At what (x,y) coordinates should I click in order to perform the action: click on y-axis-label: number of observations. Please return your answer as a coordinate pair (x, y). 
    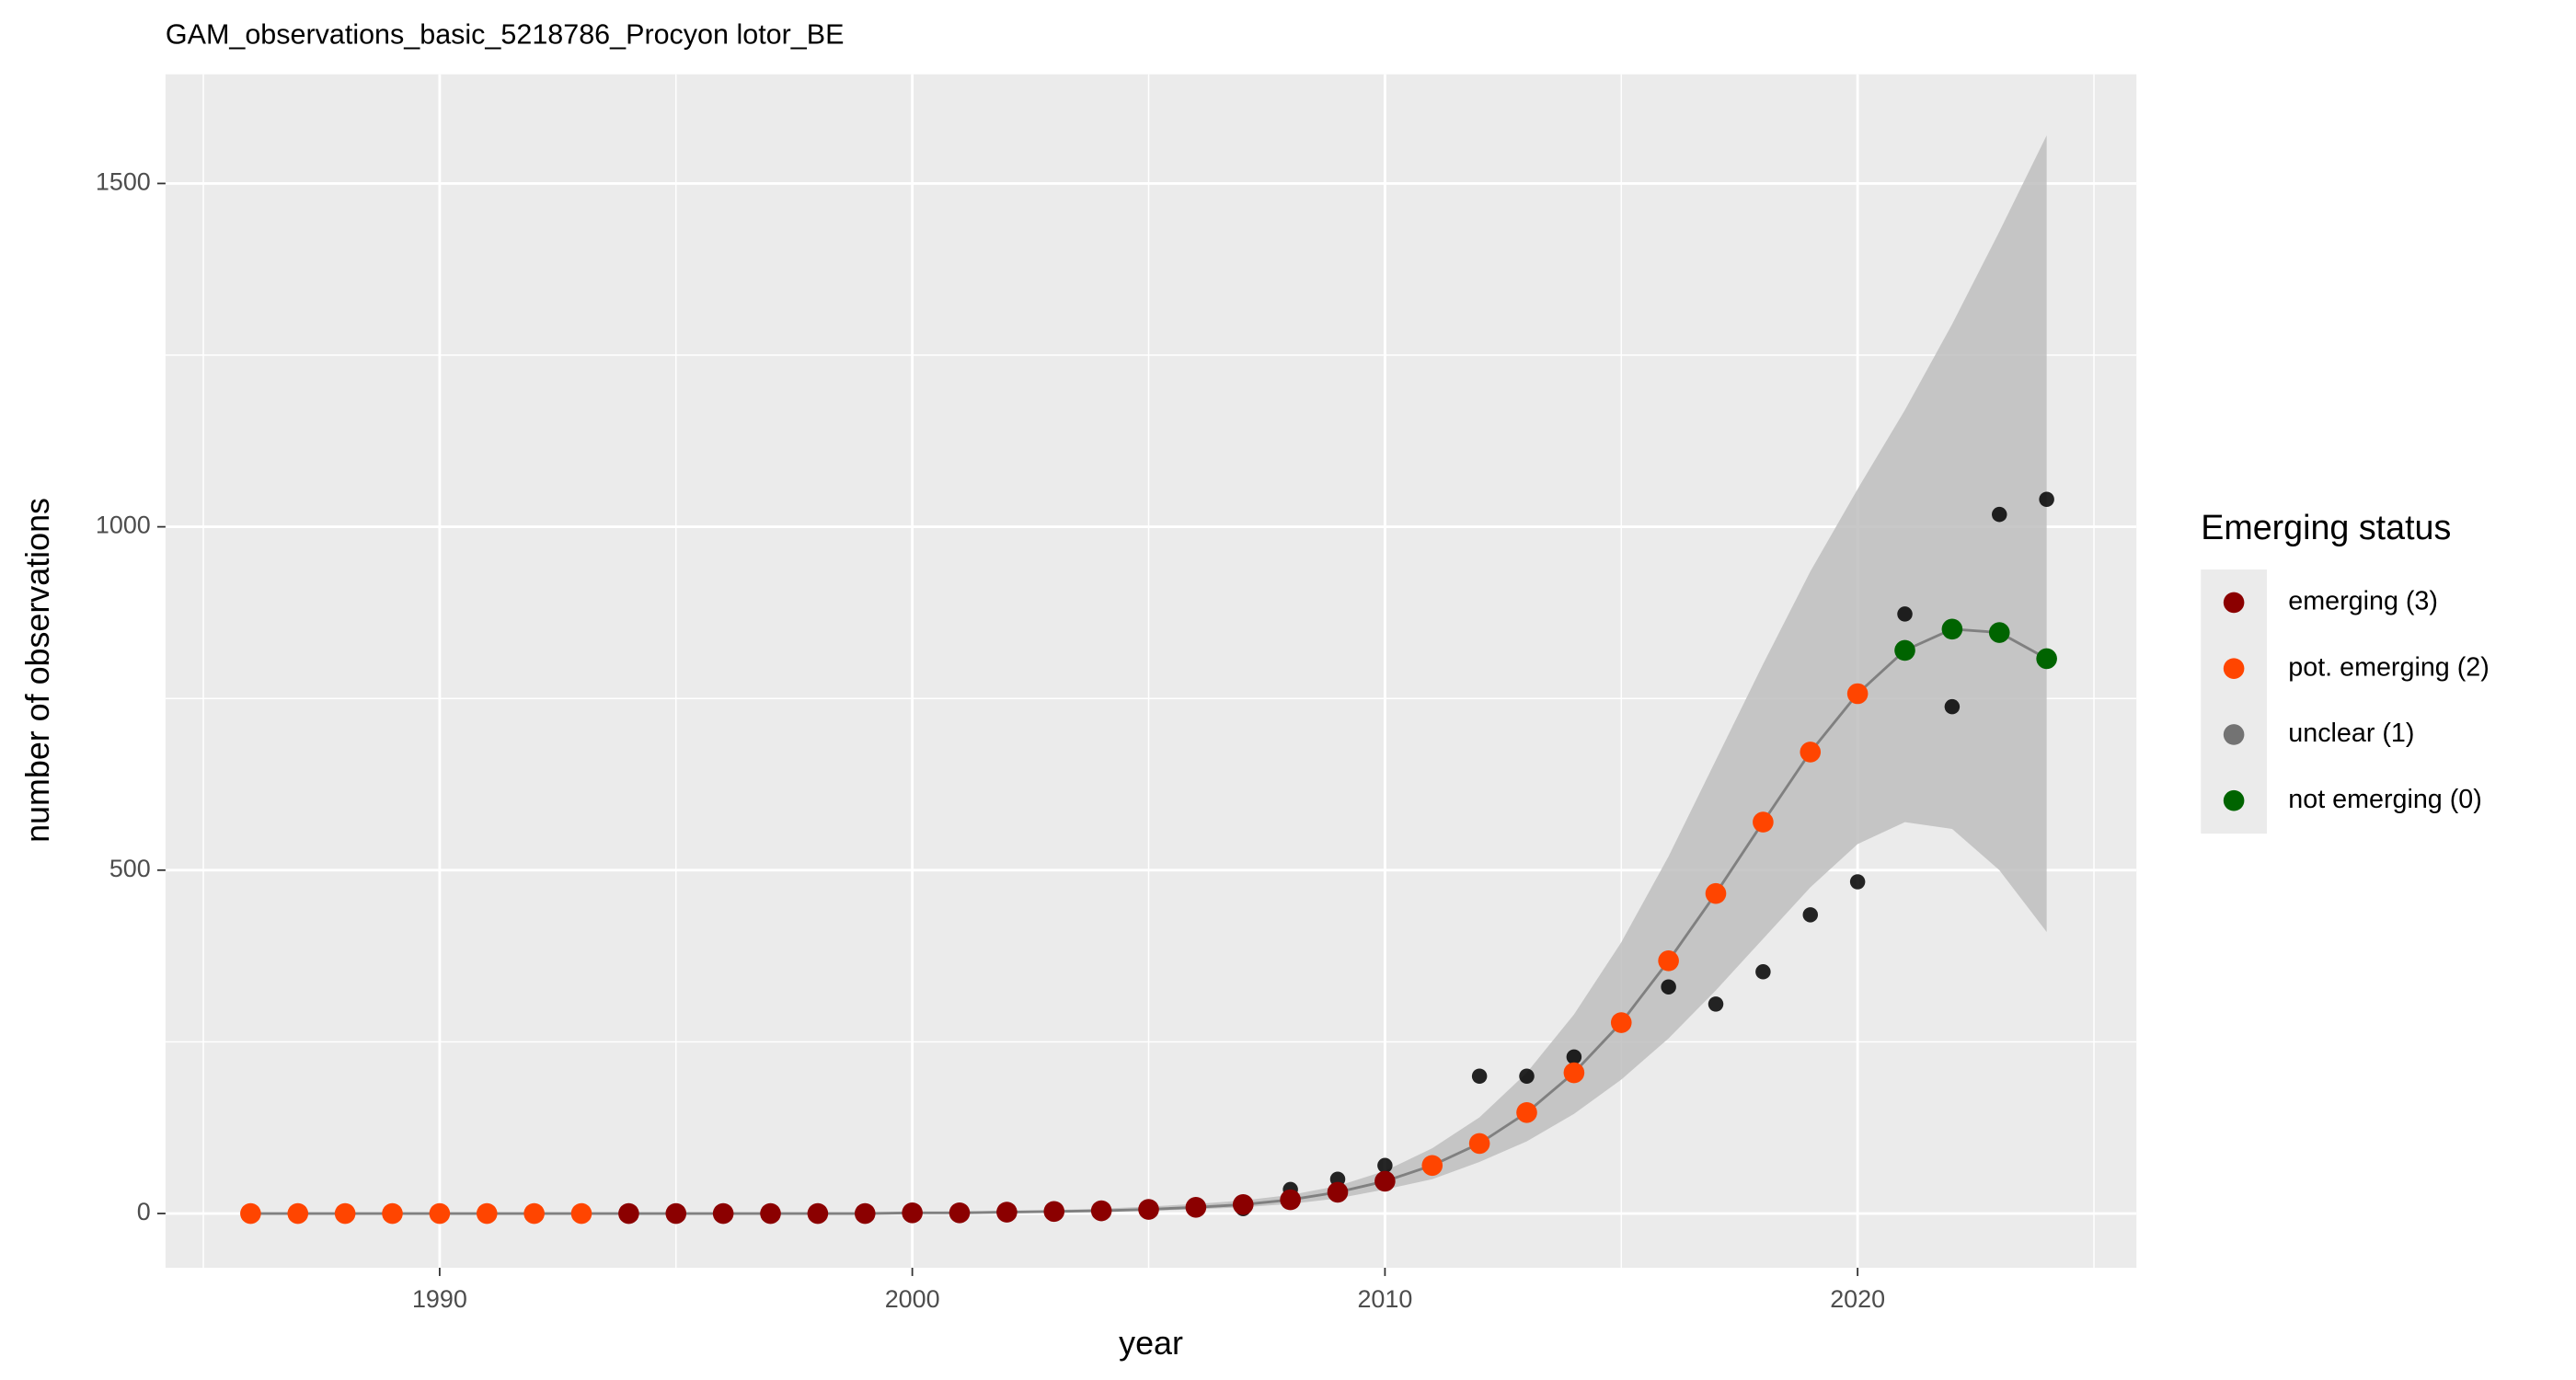
    Looking at the image, I should click on (37, 670).